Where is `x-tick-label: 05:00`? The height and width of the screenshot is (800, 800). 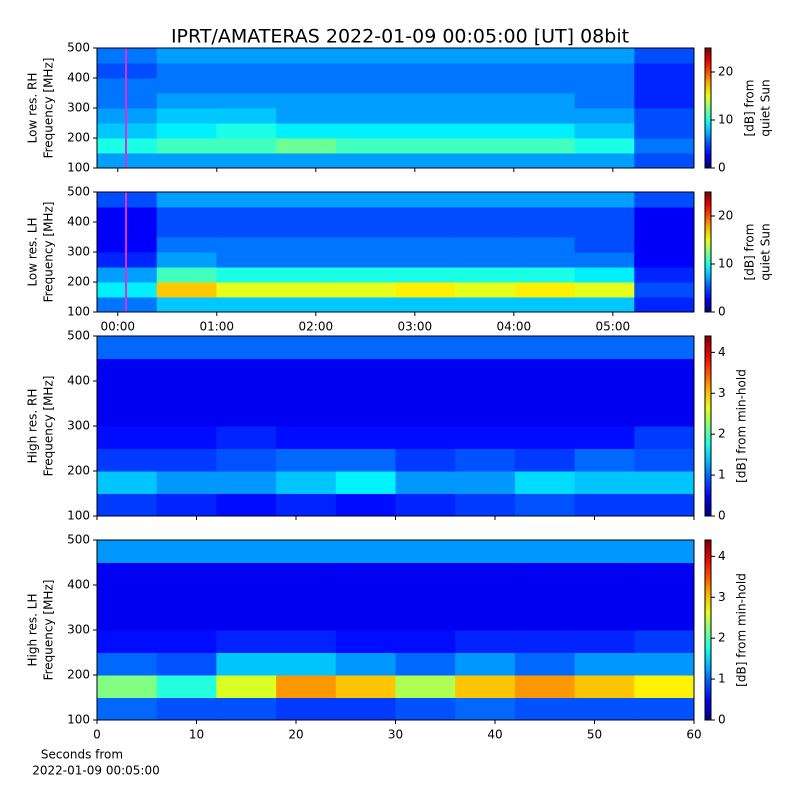 x-tick-label: 05:00 is located at coordinates (613, 327).